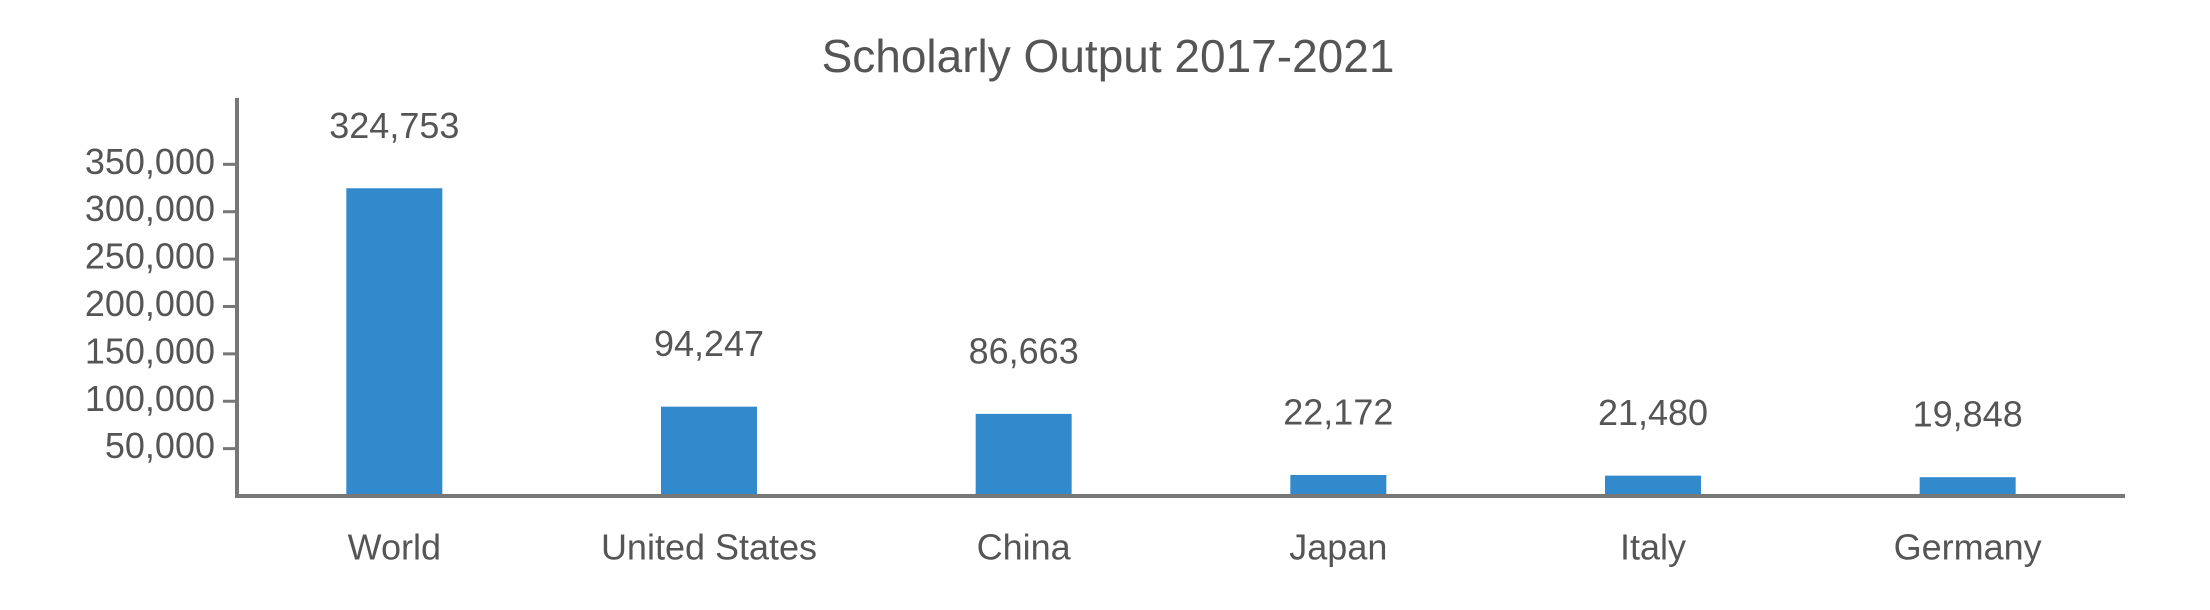 This screenshot has width=2210, height=610. What do you see at coordinates (394, 547) in the screenshot?
I see `x-tick-label: World` at bounding box center [394, 547].